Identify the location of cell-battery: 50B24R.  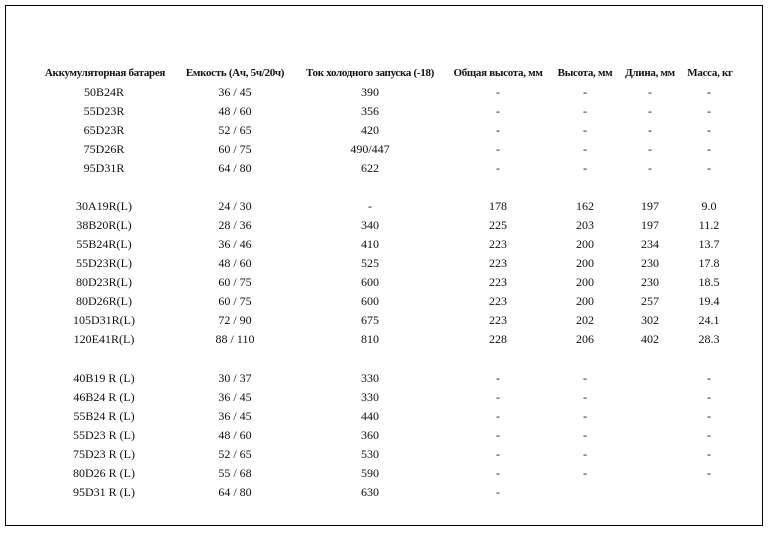
(104, 92).